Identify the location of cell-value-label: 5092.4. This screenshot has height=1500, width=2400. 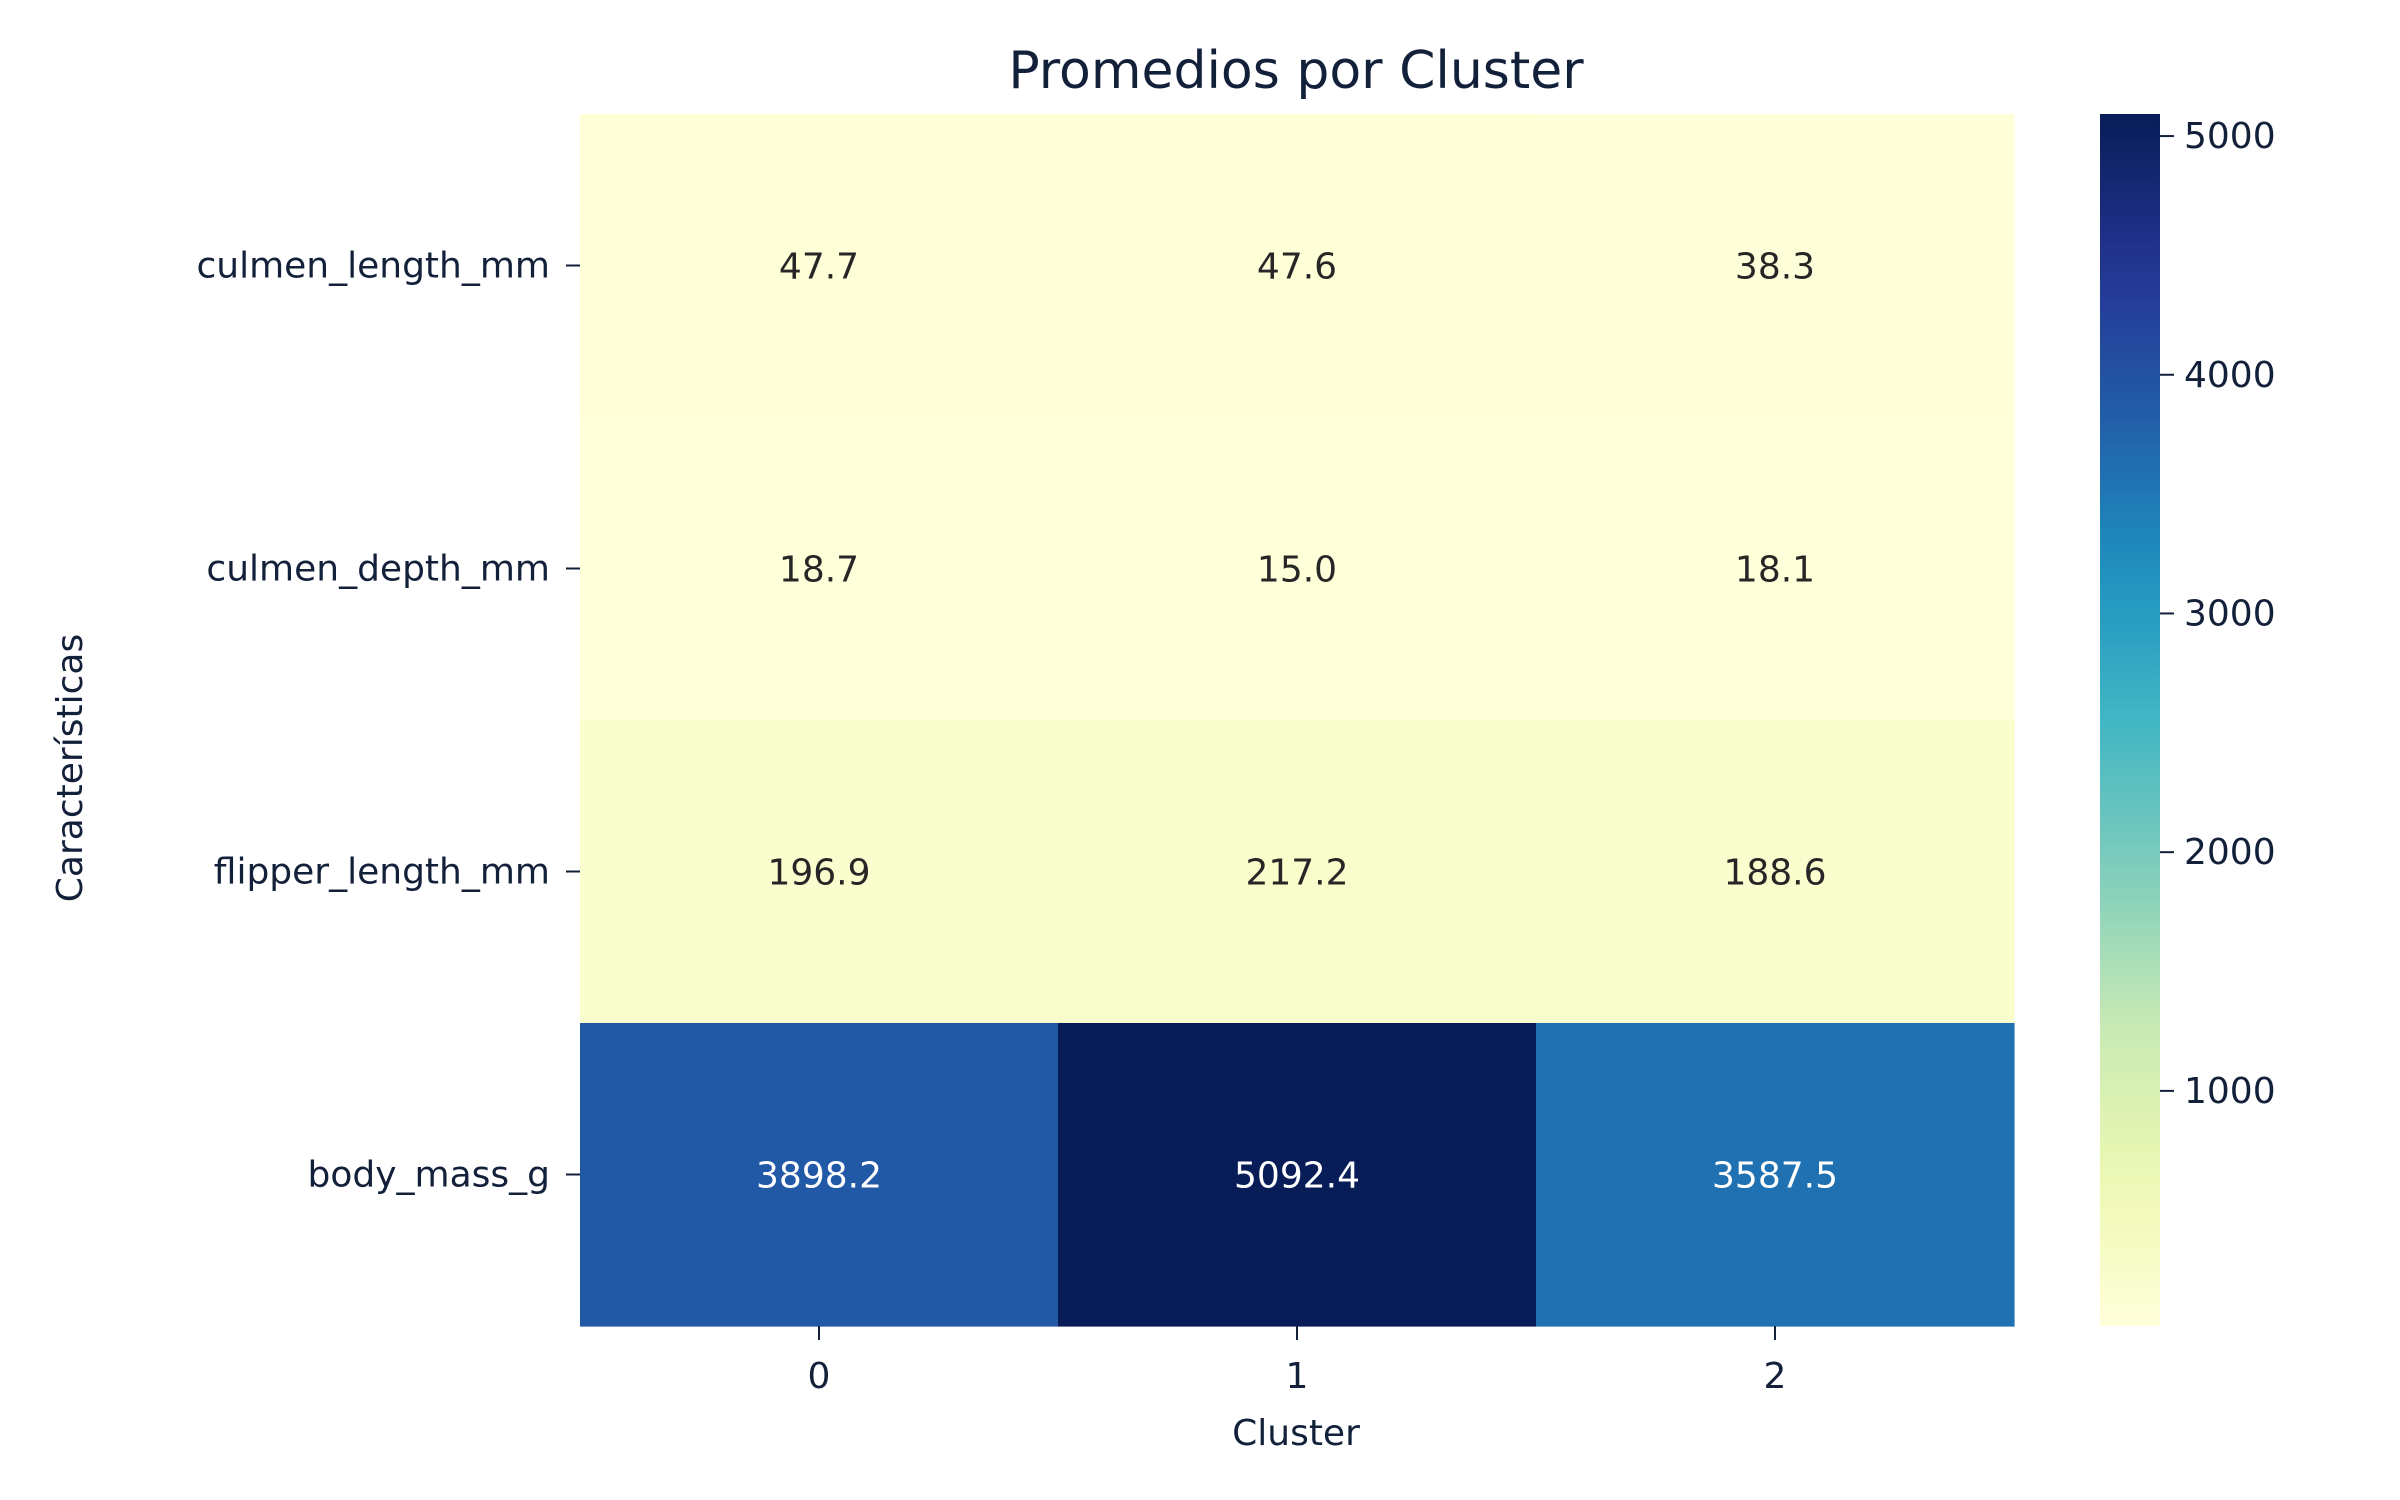
(1297, 1176).